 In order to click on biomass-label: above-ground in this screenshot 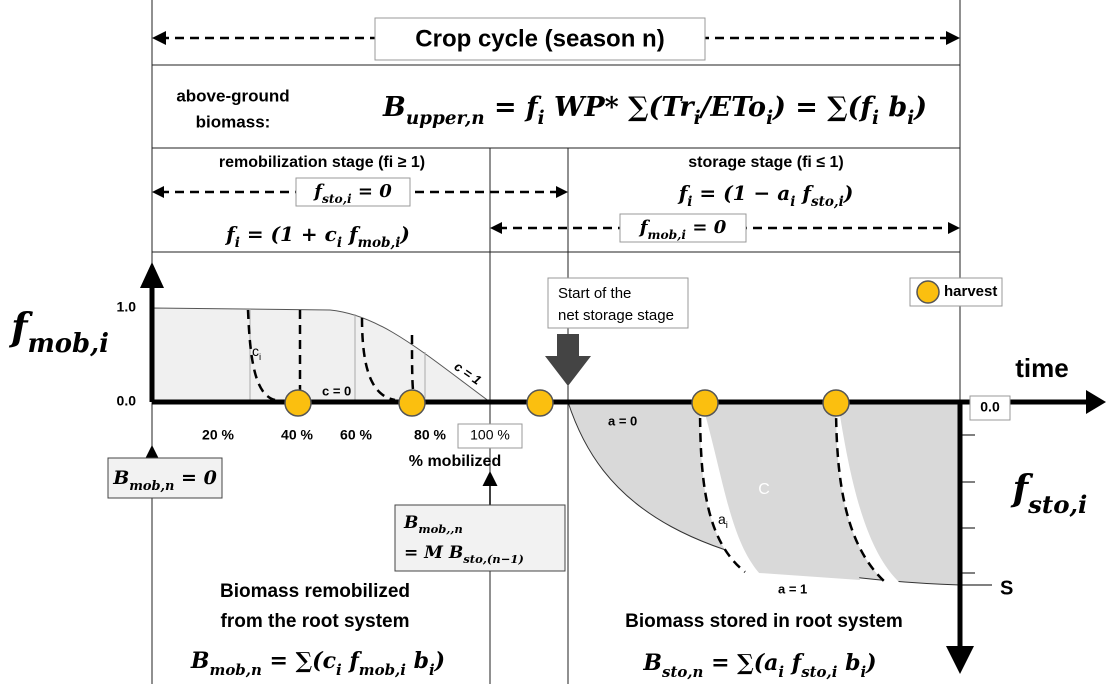, I will do `click(232, 95)`.